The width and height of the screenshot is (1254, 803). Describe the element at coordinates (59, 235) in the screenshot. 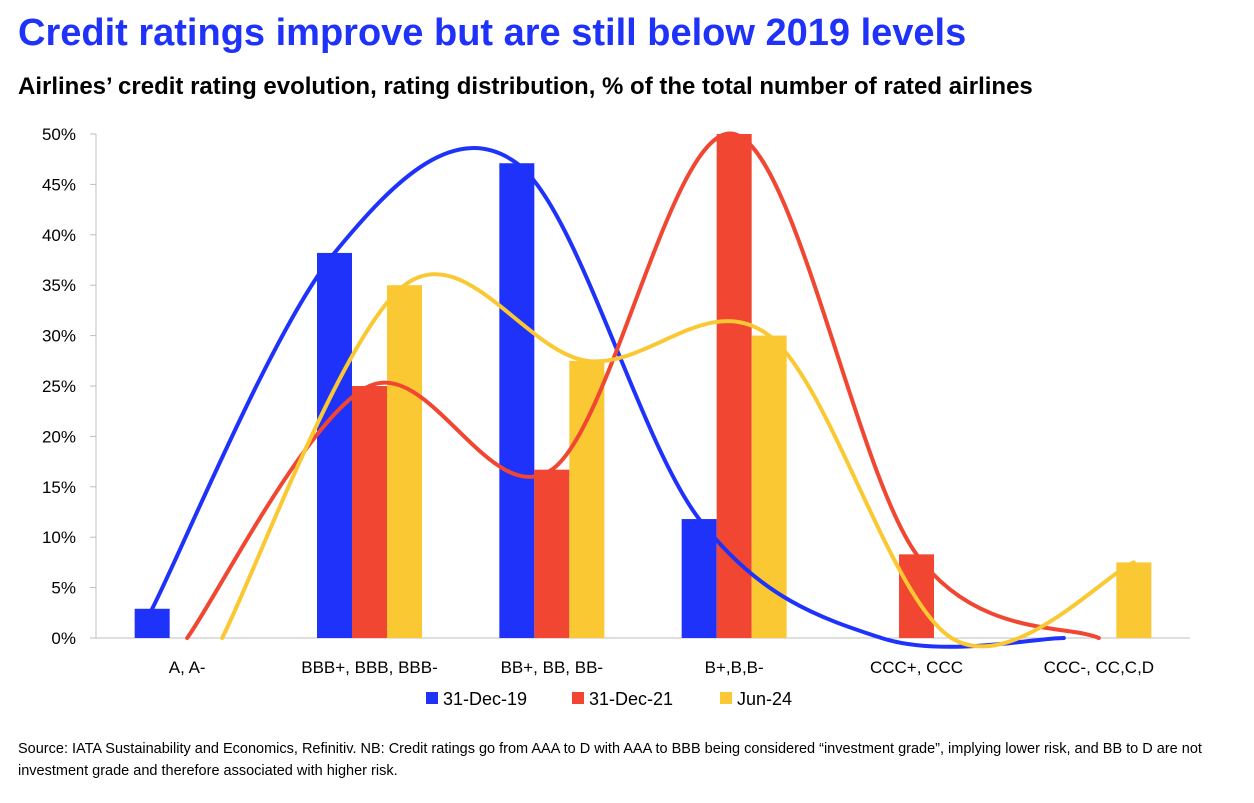

I see `y-tick-label: 40%` at that location.